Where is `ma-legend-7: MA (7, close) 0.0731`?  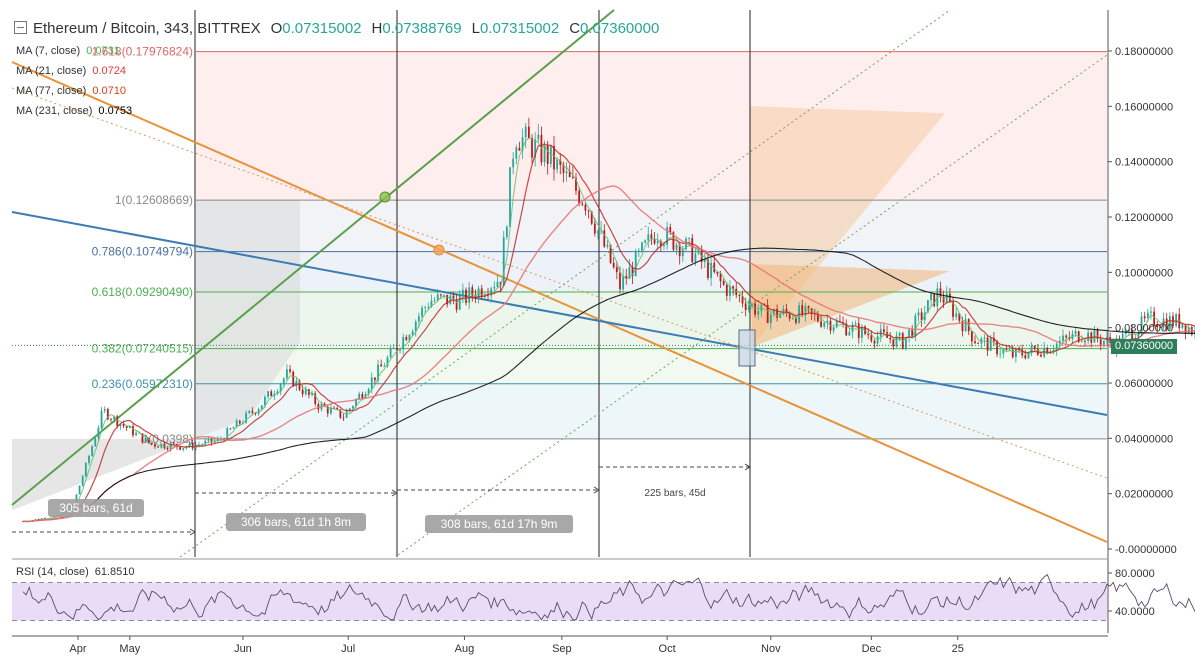
ma-legend-7: MA (7, close) 0.0731 is located at coordinates (68, 51).